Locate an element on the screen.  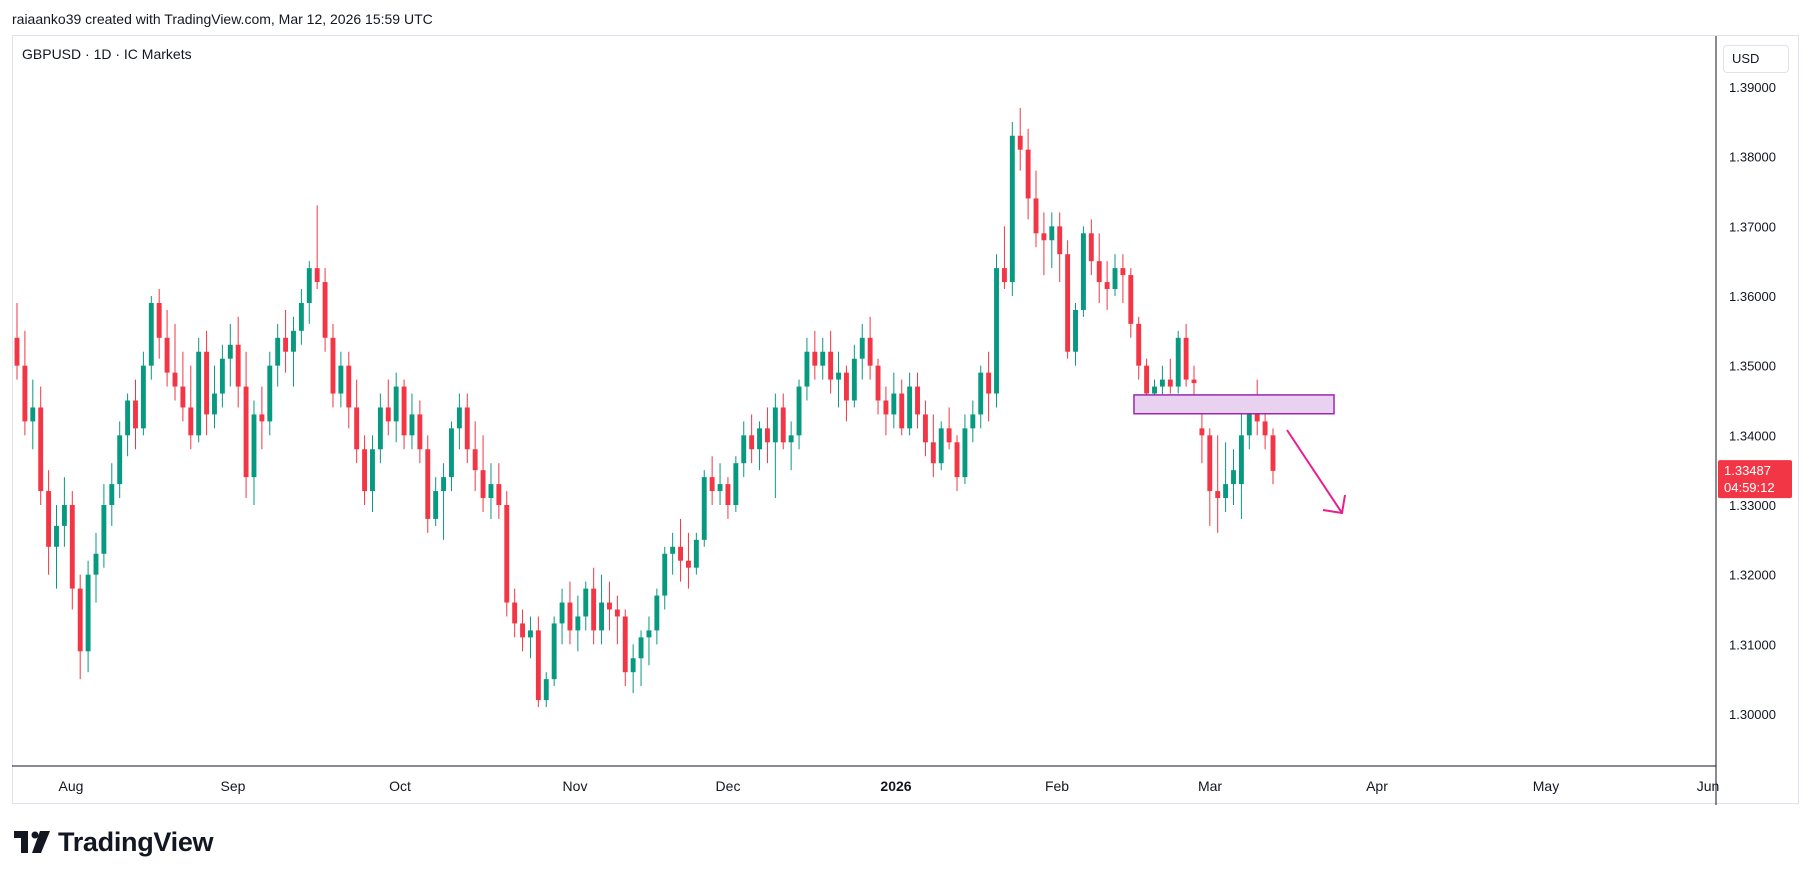
trend-arrow-line is located at coordinates (1314, 471).